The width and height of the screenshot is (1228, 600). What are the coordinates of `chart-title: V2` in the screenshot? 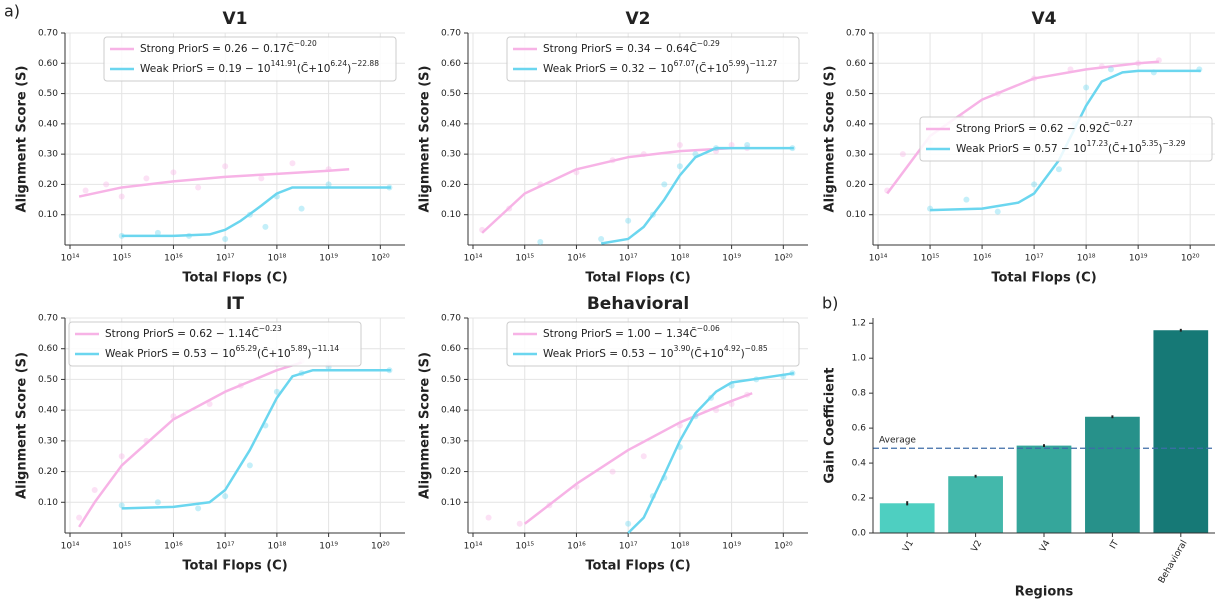 It's located at (638, 19).